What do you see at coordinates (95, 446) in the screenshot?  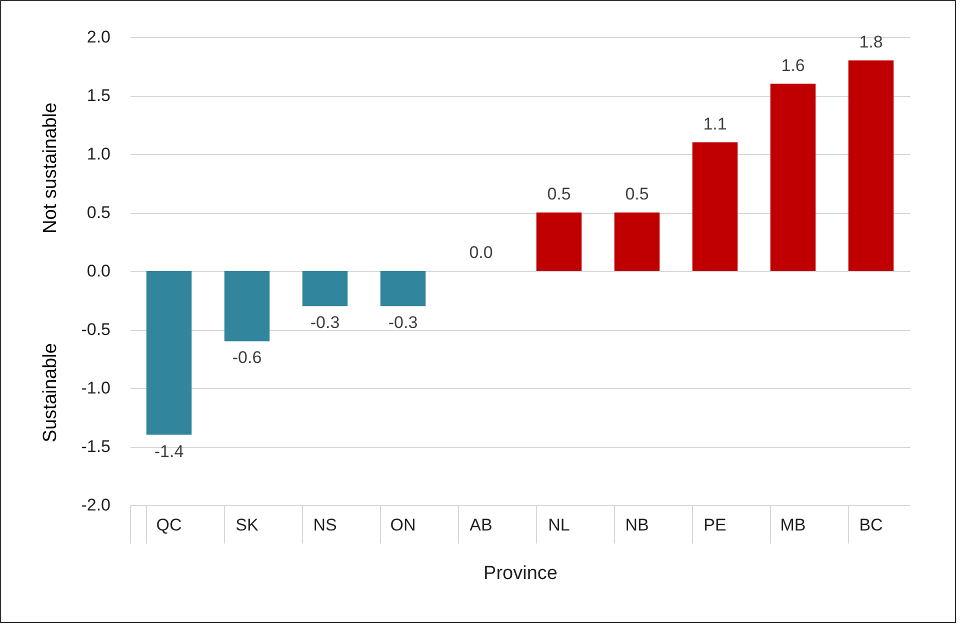 I see `y-tick-label: -1.5` at bounding box center [95, 446].